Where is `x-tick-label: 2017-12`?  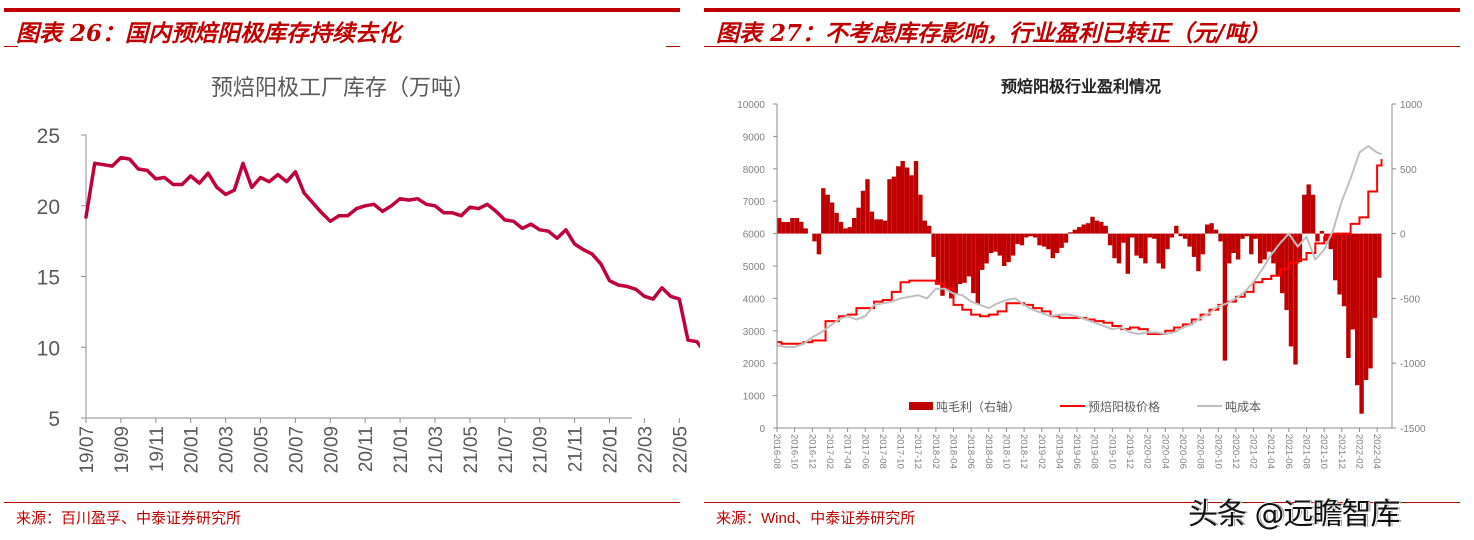 x-tick-label: 2017-12 is located at coordinates (917, 451).